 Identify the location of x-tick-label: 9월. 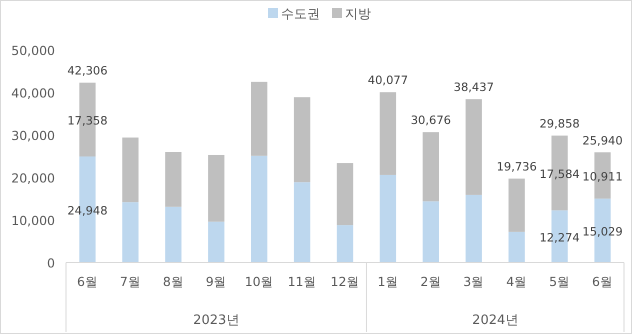
(216, 281).